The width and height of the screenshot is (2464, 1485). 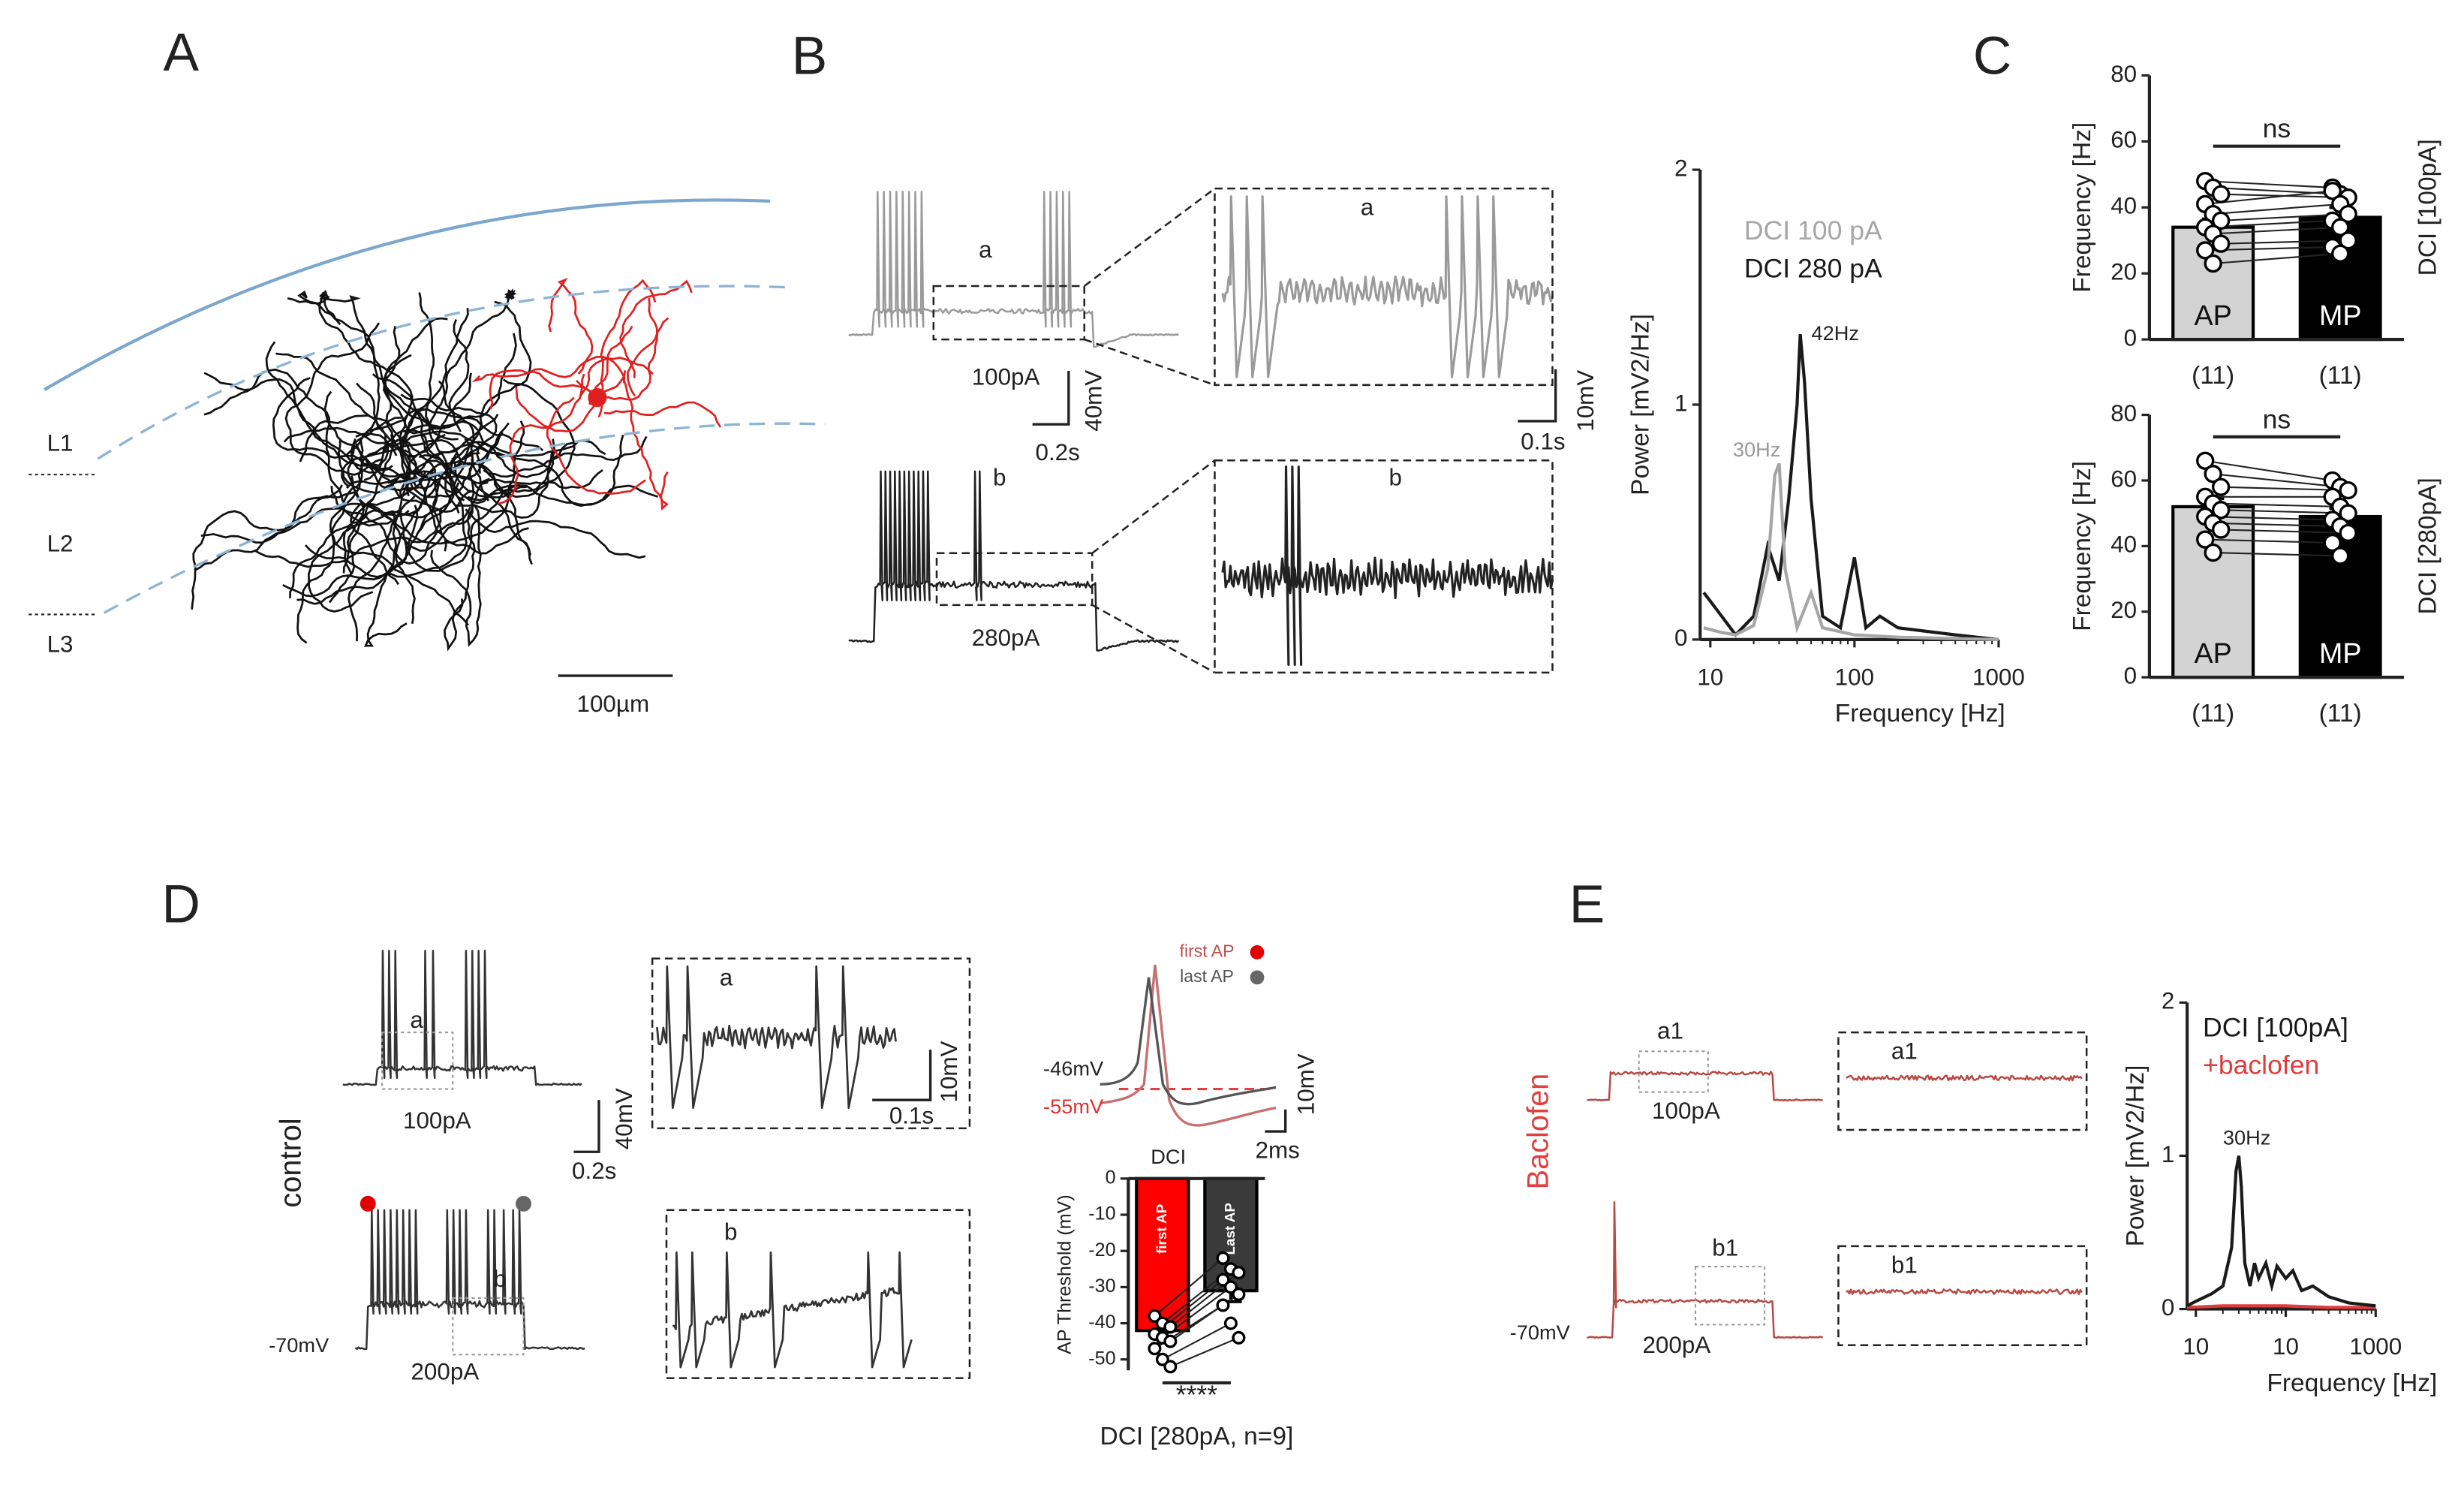 What do you see at coordinates (1101, 1213) in the screenshot?
I see `y-tick-label: -10` at bounding box center [1101, 1213].